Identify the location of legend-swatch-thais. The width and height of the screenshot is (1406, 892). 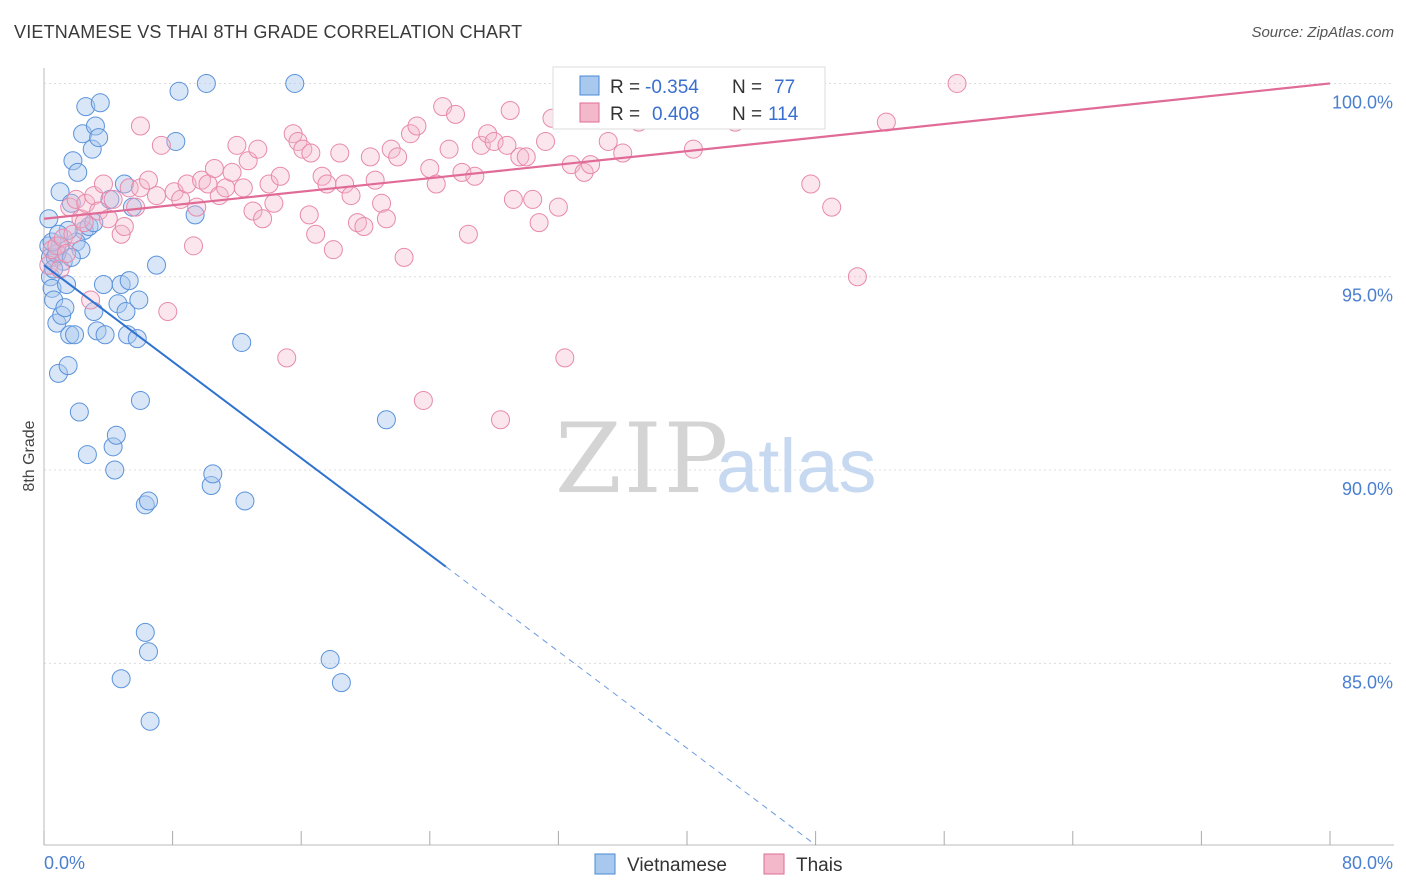
(589, 112).